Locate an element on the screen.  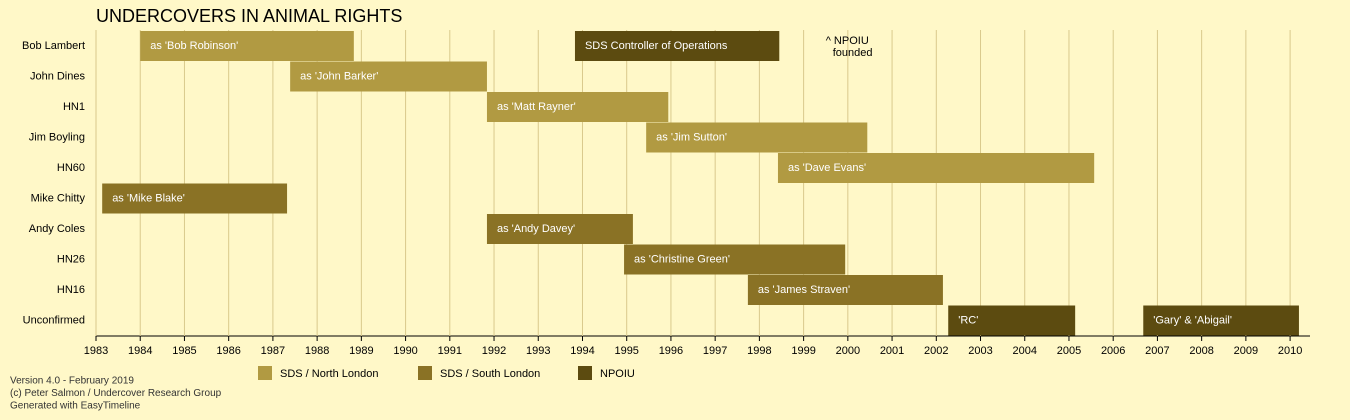
x-tick-label: 2009 is located at coordinates (1246, 351).